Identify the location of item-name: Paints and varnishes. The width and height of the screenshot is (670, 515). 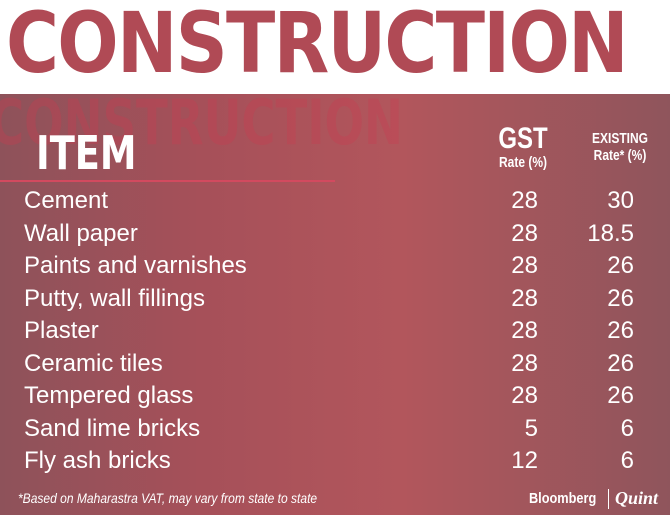
(135, 265).